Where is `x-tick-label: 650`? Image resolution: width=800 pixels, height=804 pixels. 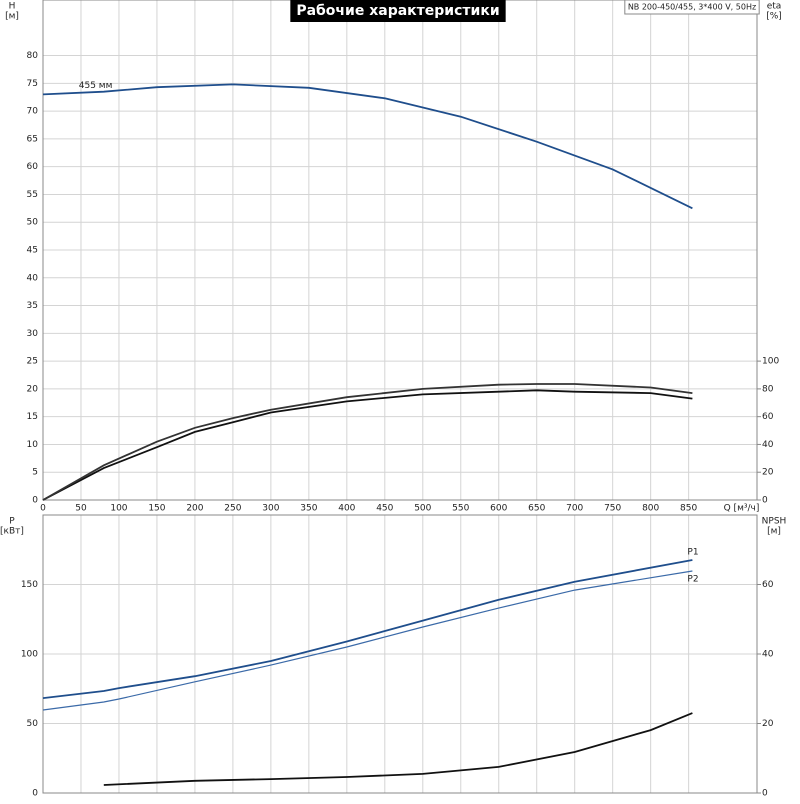
x-tick-label: 650 is located at coordinates (536, 509).